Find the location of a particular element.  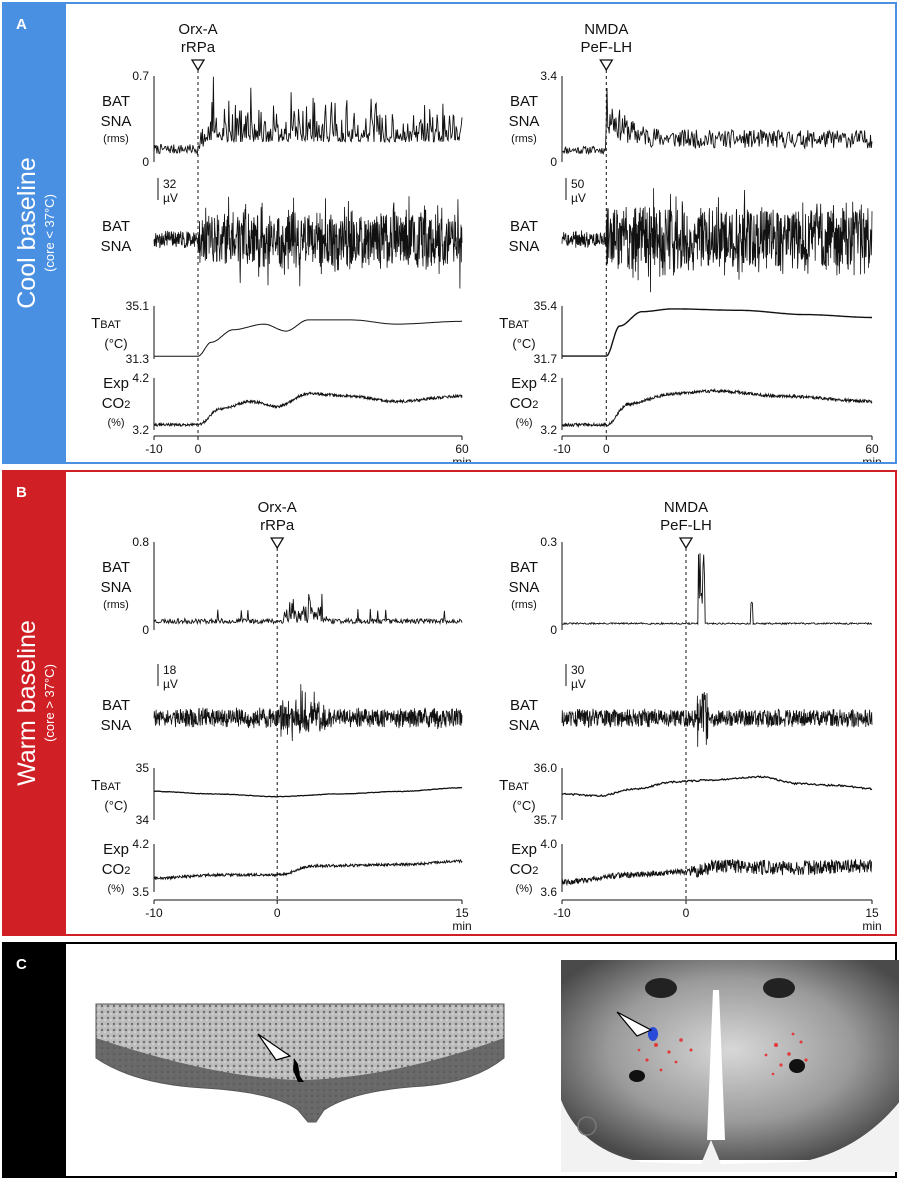

panel-c-sidebar: C is located at coordinates (35, 1060).